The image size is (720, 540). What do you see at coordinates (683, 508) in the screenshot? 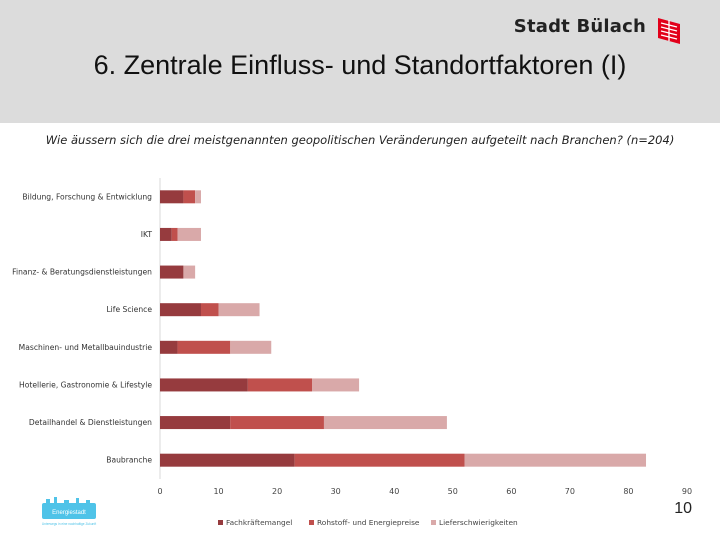
I see `page-number: 10` at bounding box center [683, 508].